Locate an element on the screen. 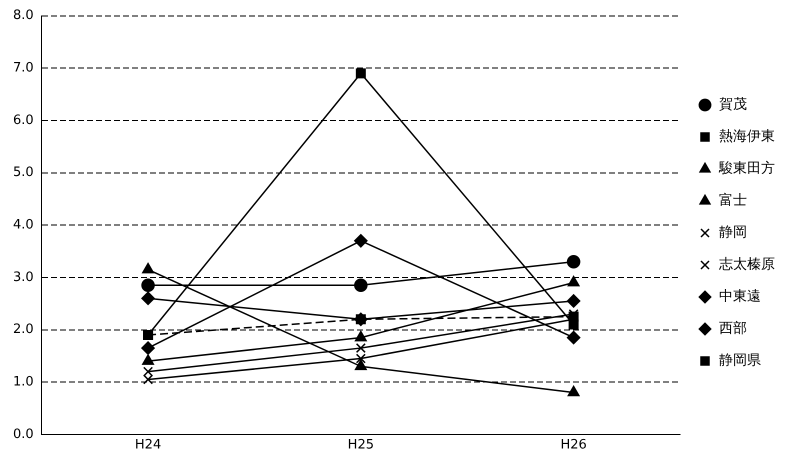  legend-label: 中東遠 is located at coordinates (740, 296).